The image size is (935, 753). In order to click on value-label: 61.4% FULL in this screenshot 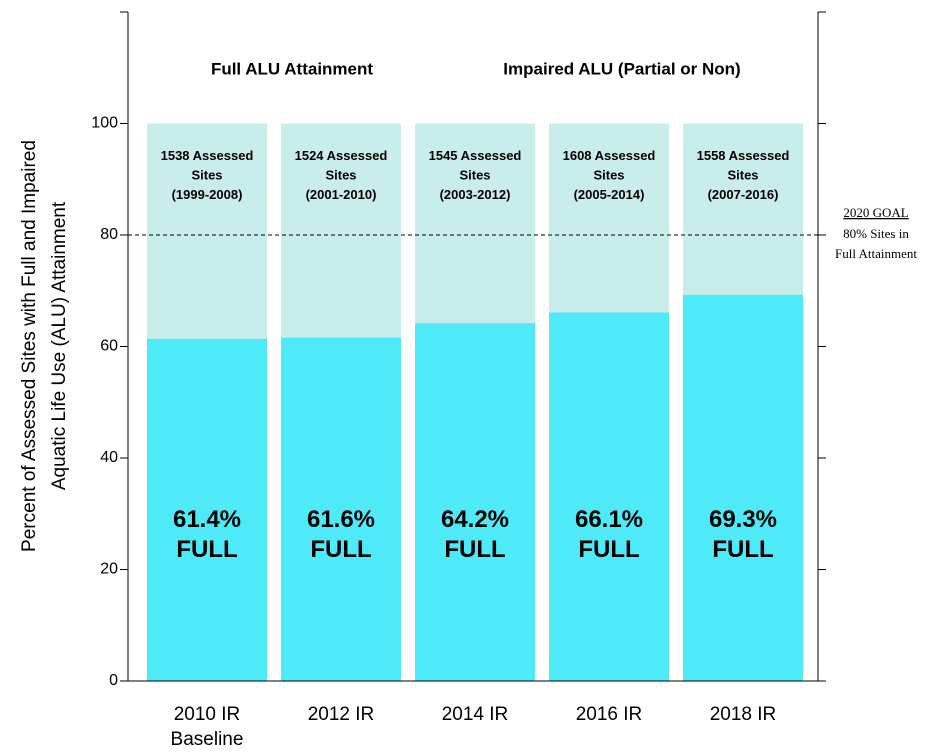, I will do `click(207, 534)`.